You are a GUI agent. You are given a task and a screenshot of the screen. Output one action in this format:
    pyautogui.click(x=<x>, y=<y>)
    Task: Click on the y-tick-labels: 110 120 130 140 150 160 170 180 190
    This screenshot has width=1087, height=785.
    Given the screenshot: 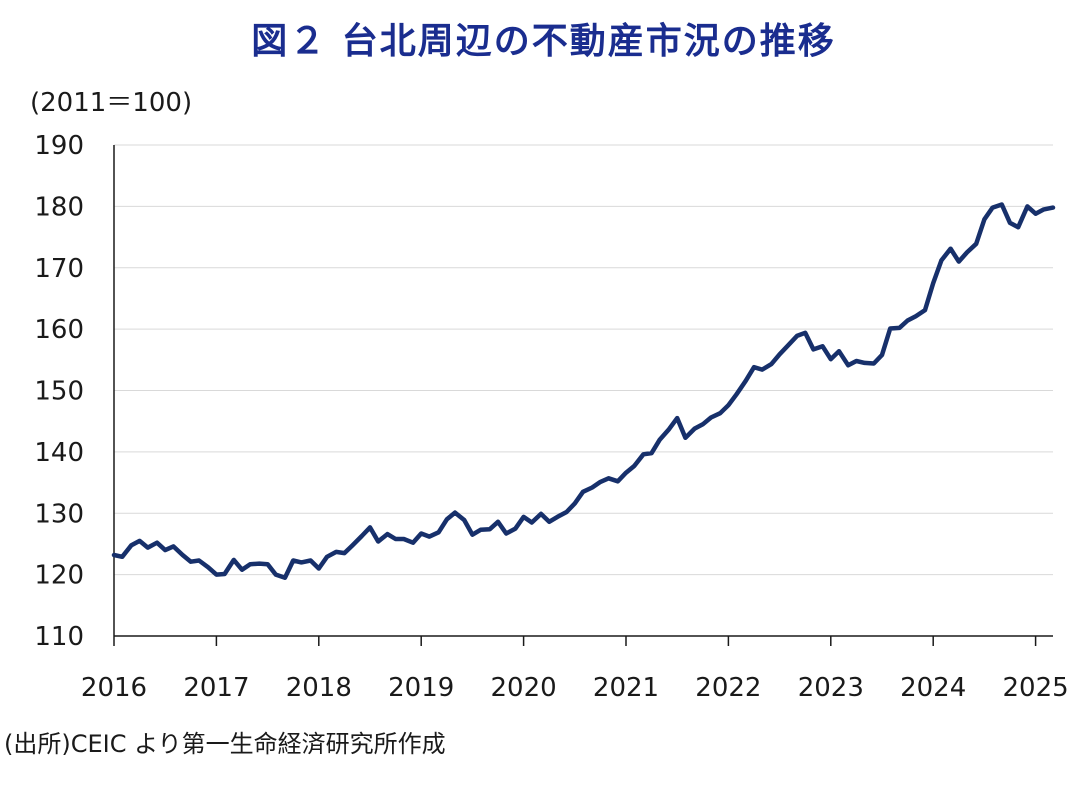 What is the action you would take?
    pyautogui.click(x=59, y=391)
    